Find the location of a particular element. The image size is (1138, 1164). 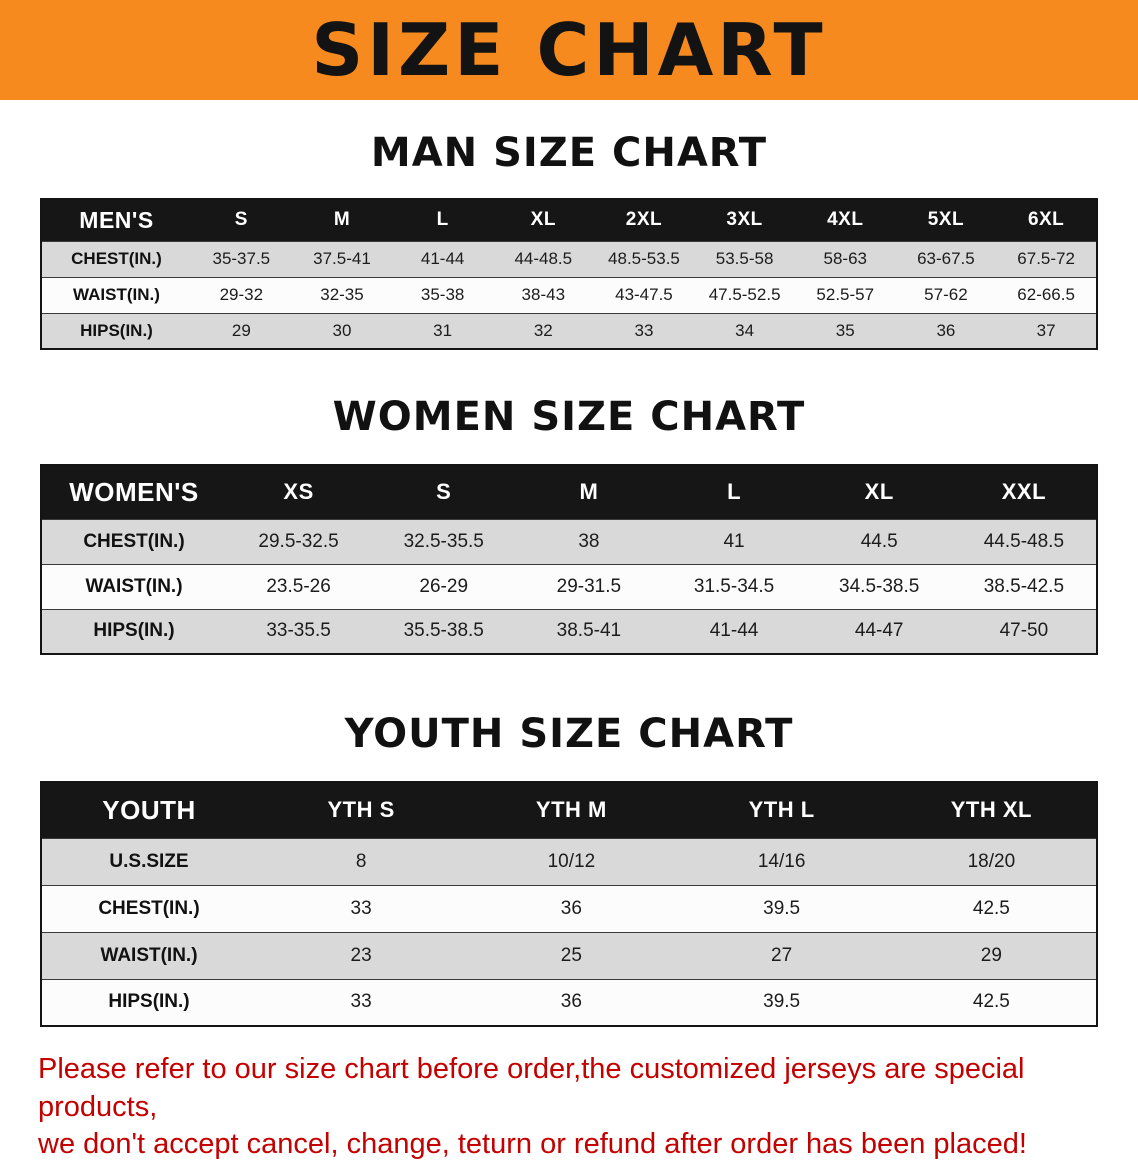

size-value: 43-47.5 is located at coordinates (644, 294).